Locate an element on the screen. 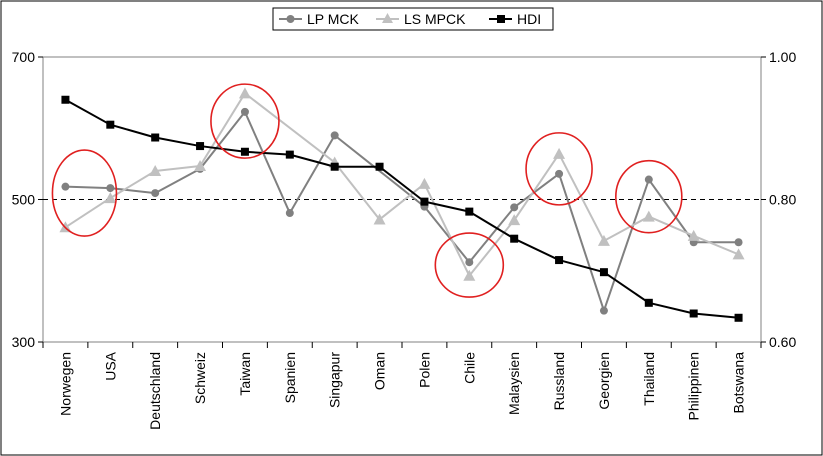  x-tick-label: Taiwan is located at coordinates (245, 374).